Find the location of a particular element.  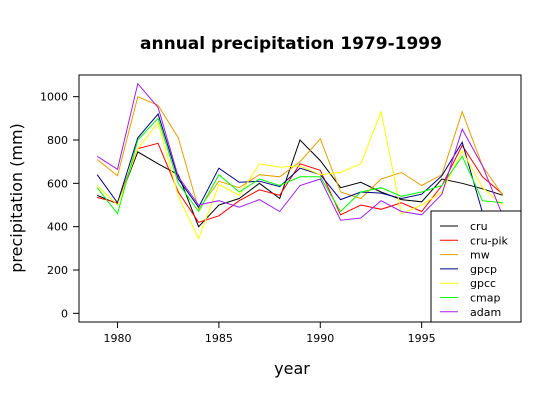

series-line-cru-pik is located at coordinates (300, 182).